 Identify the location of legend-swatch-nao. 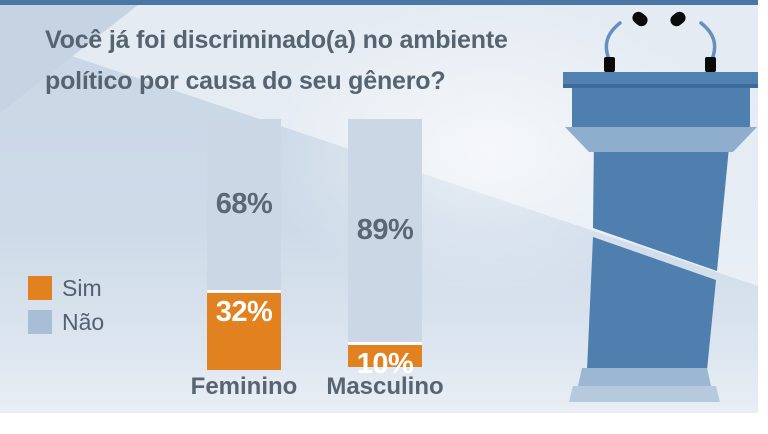
(40, 322).